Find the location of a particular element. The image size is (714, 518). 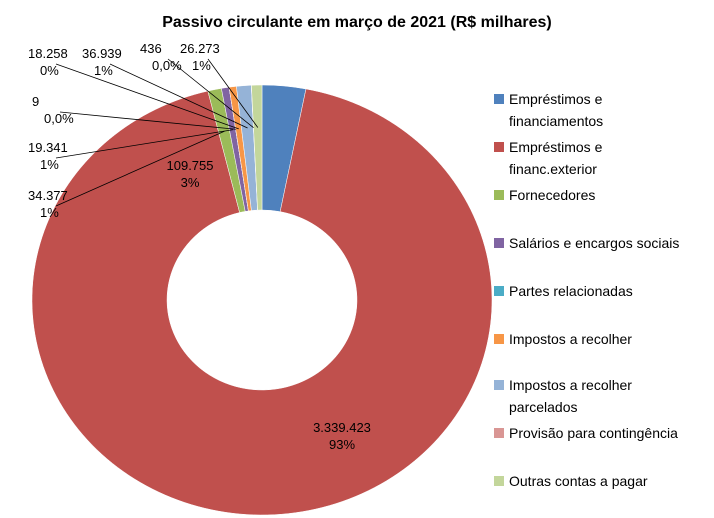

legend-item: Impostos a recolher parcelados is located at coordinates (576, 396).